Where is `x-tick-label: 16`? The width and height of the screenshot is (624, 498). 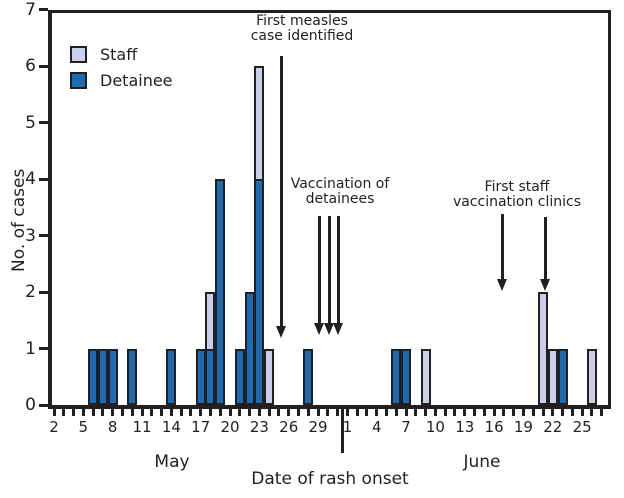
x-tick-label: 16 is located at coordinates (494, 427).